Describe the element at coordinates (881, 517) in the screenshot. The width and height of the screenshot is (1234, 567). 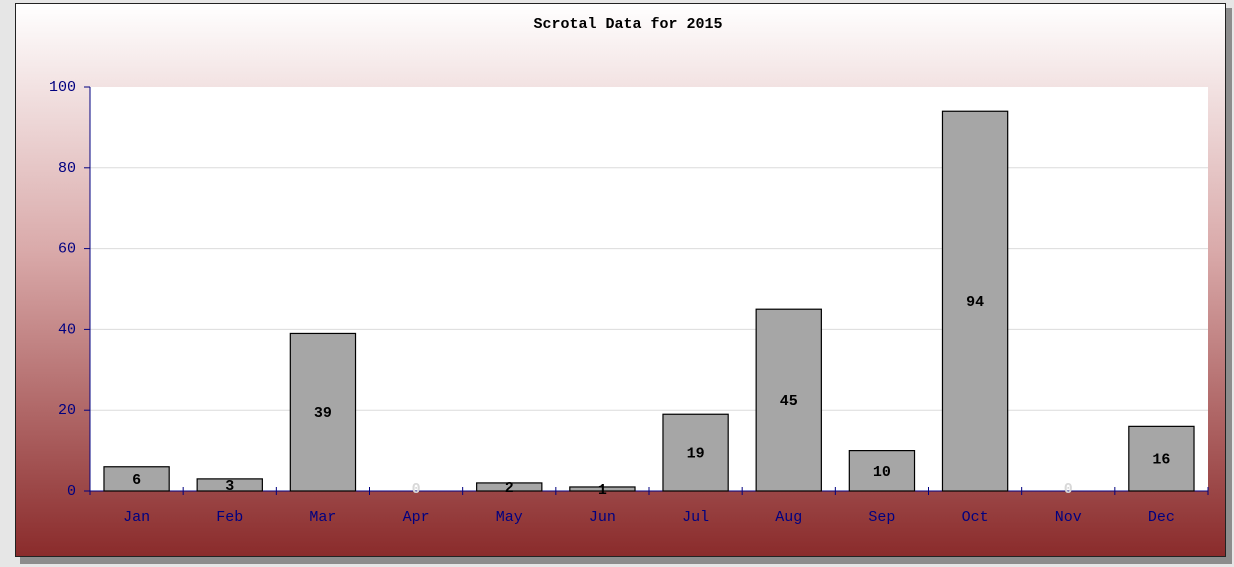
I see `x-tick-label: Sep` at that location.